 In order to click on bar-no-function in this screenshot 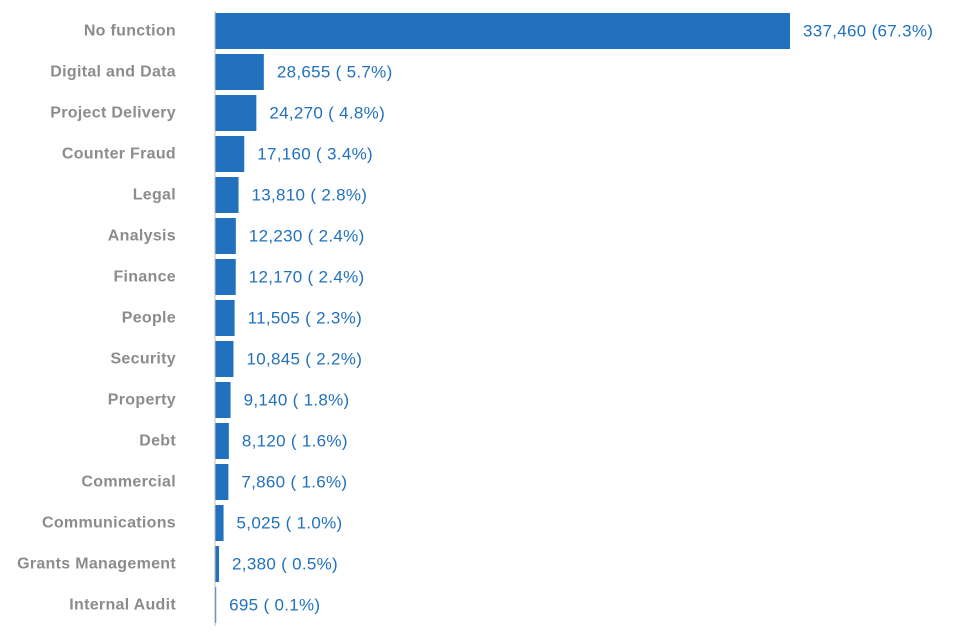, I will do `click(502, 31)`.